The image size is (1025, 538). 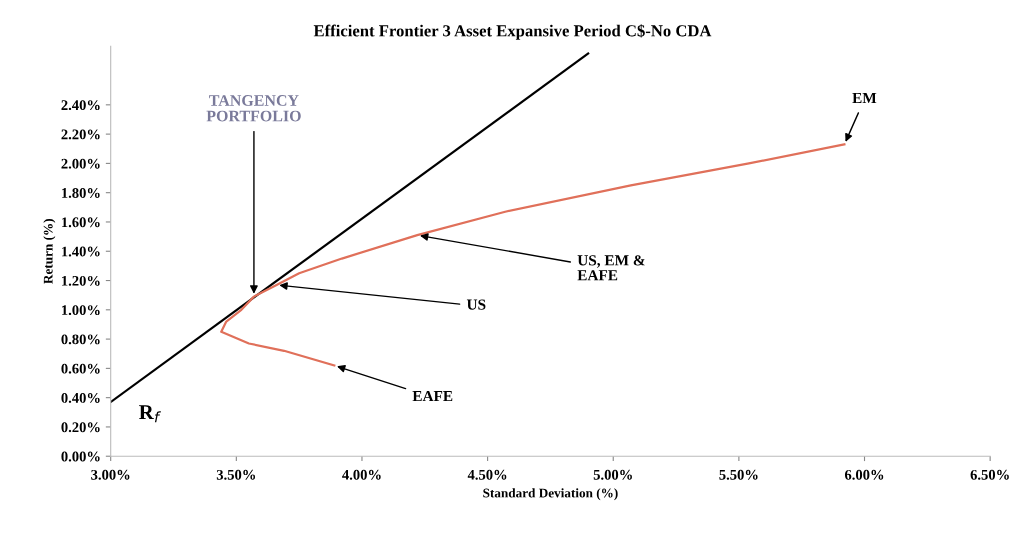 I want to click on x-tick-label: 6.00%, so click(x=864, y=474).